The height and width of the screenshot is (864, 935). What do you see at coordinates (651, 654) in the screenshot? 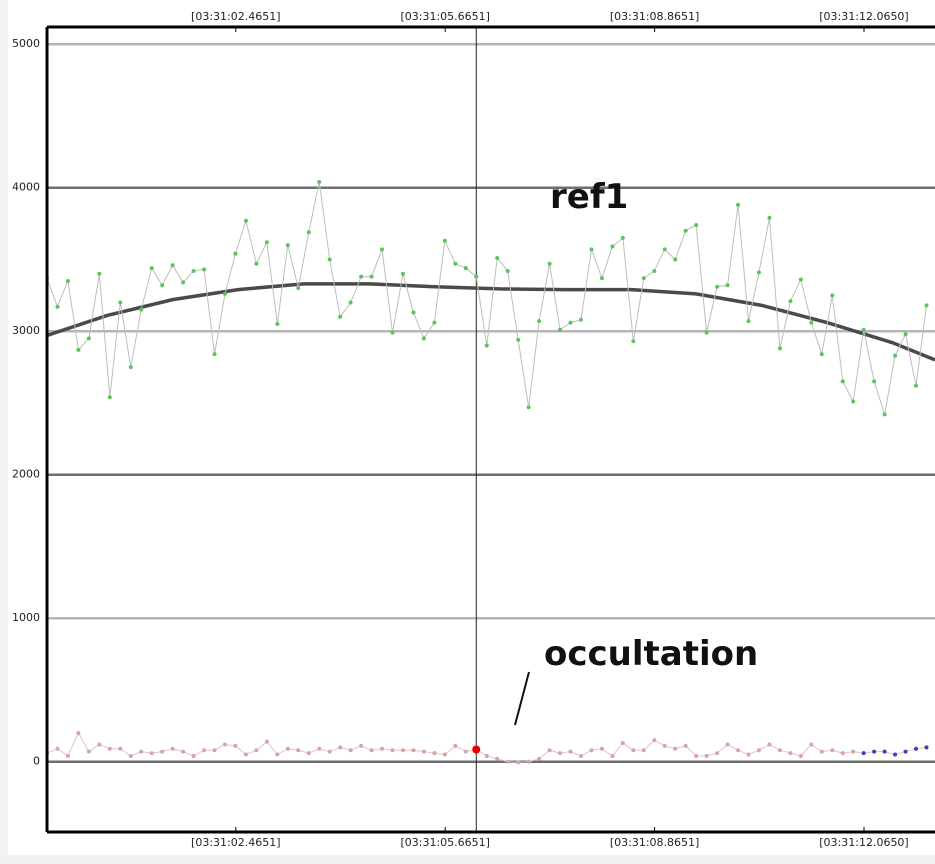
I see `annotation: occultation` at bounding box center [651, 654].